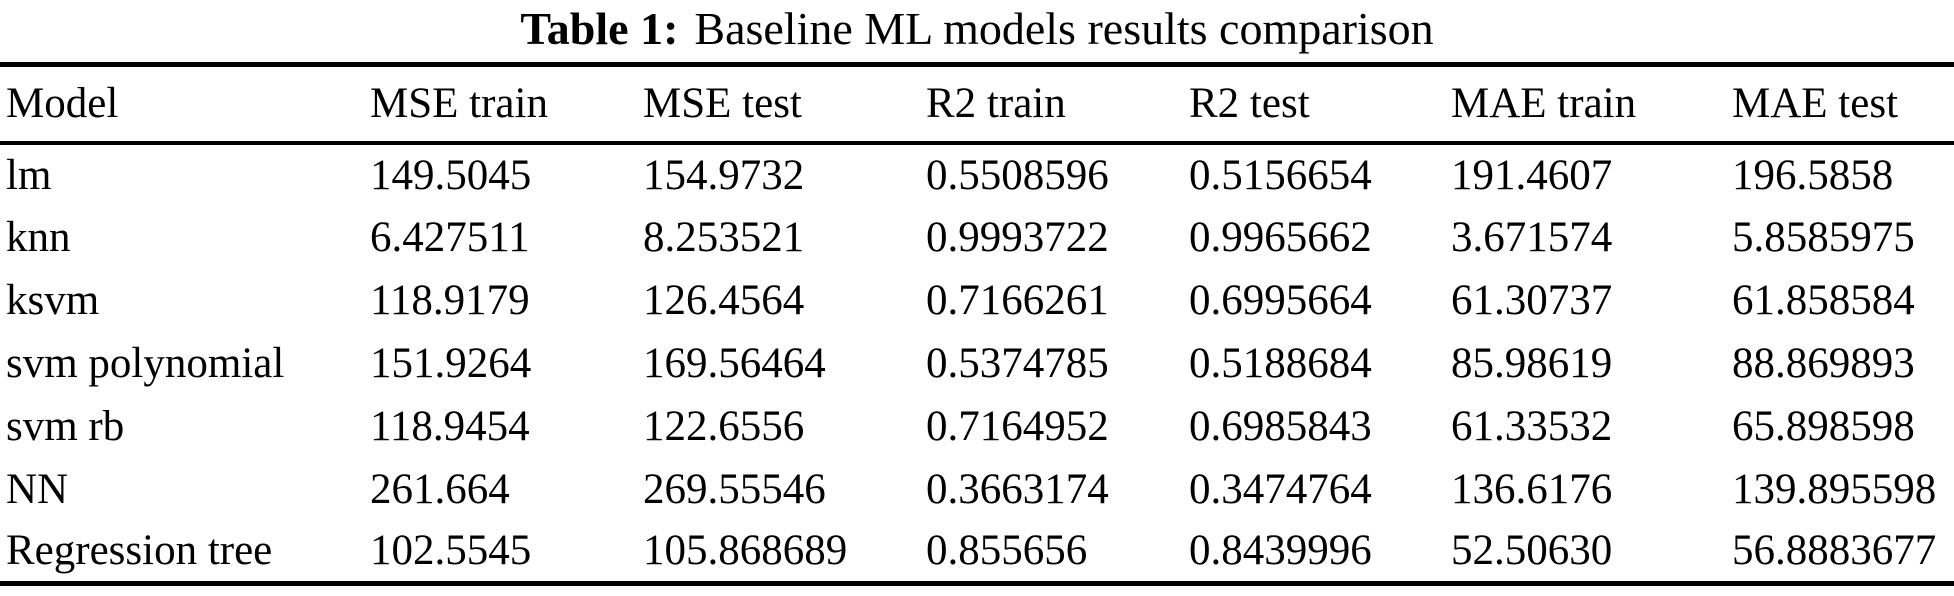 This screenshot has width=1954, height=596. Describe the element at coordinates (1280, 426) in the screenshot. I see `table-cell: 0.6985843` at that location.